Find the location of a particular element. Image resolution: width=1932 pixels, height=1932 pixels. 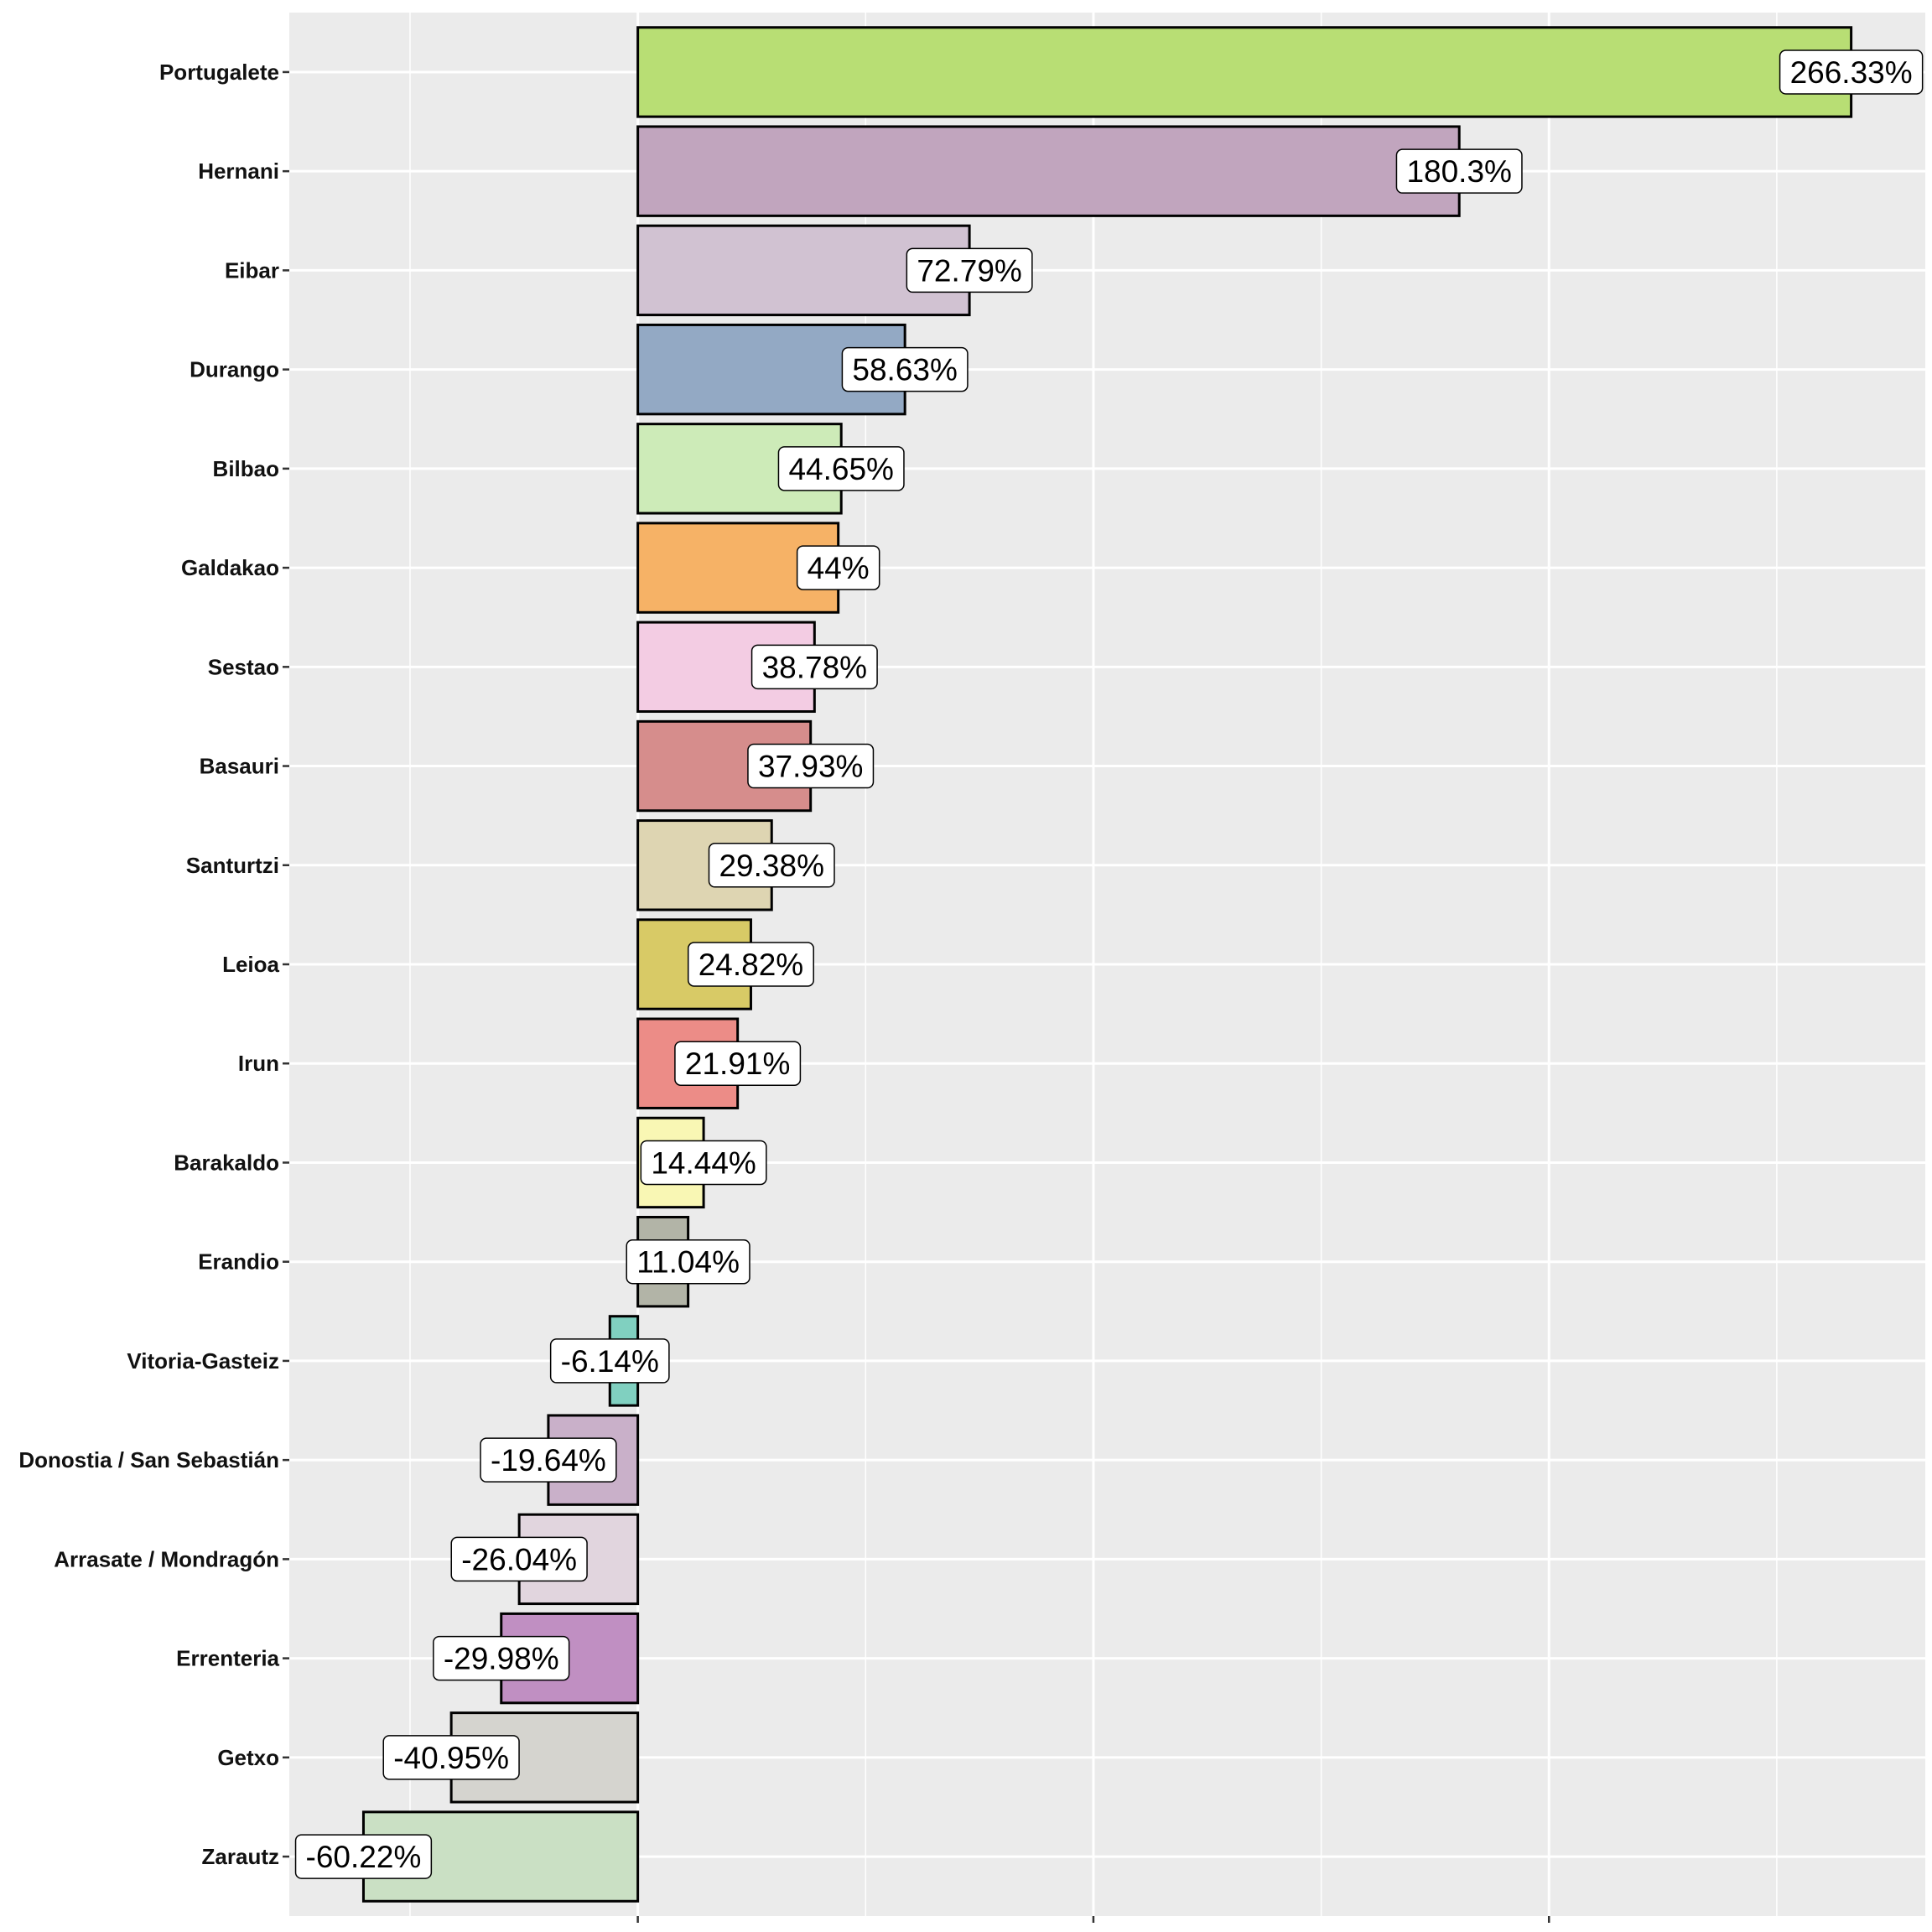

value-label-text: 21.91% is located at coordinates (738, 1063).